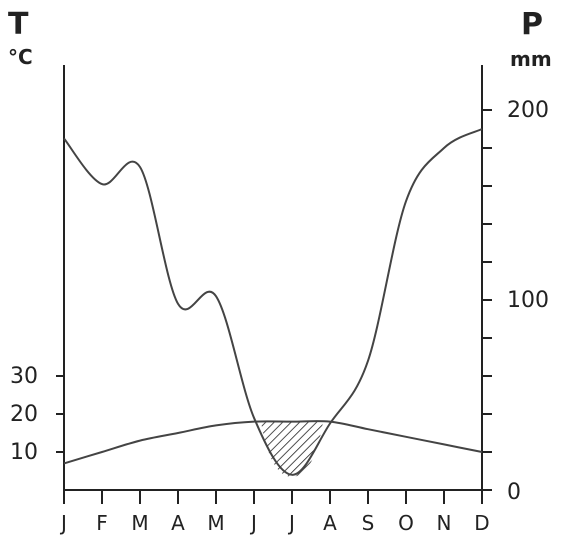  What do you see at coordinates (406, 523) in the screenshot?
I see `month-label-10: O` at bounding box center [406, 523].